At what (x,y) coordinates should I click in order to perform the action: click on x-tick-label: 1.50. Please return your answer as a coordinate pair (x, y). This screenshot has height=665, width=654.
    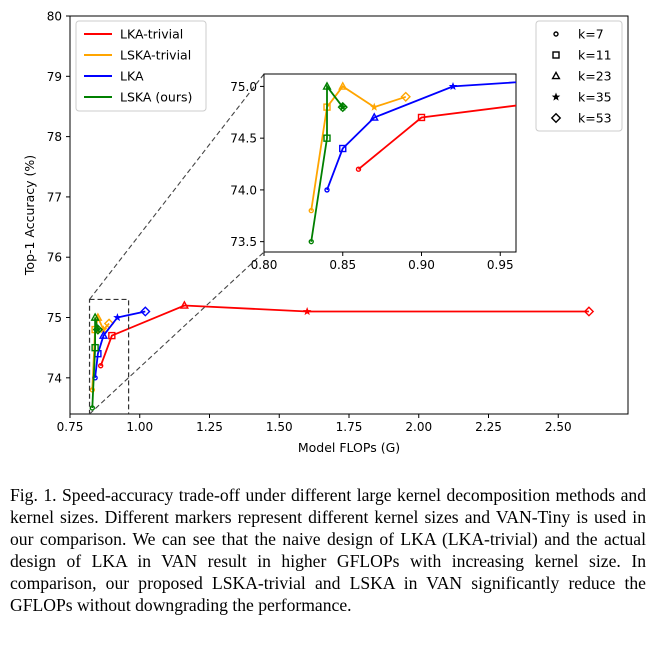
    Looking at the image, I should click on (279, 427).